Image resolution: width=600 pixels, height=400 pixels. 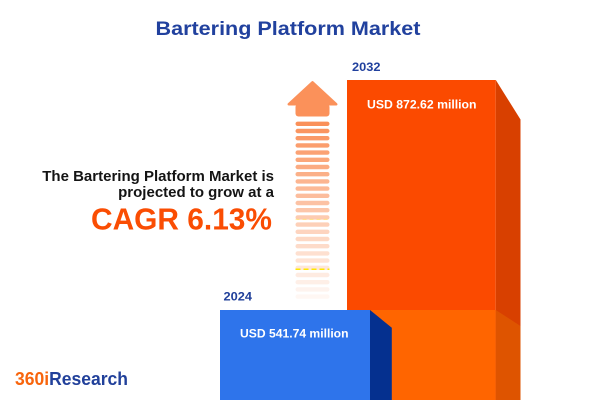 What do you see at coordinates (238, 297) in the screenshot?
I see `svg-text: 2024` at bounding box center [238, 297].